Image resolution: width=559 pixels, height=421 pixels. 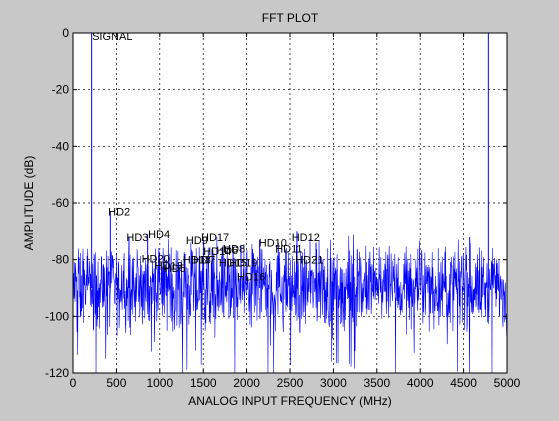 What do you see at coordinates (57, 373) in the screenshot?
I see `y-tick-label: -120` at bounding box center [57, 373].